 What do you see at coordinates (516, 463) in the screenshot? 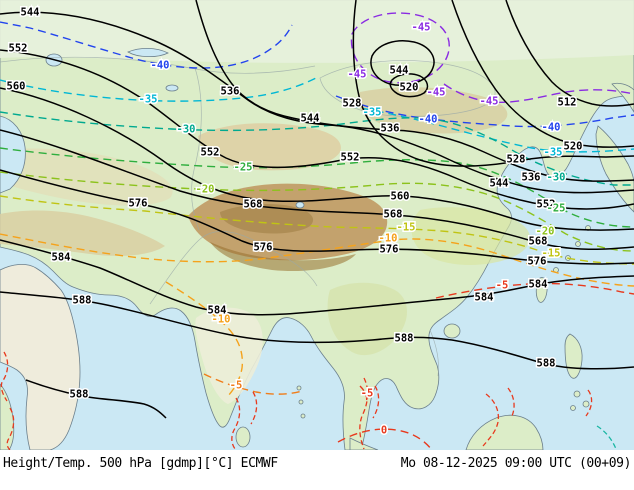
I see `footer-right-text: Mo 08-12-2025 09:00 UTC (00+09)` at bounding box center [516, 463].